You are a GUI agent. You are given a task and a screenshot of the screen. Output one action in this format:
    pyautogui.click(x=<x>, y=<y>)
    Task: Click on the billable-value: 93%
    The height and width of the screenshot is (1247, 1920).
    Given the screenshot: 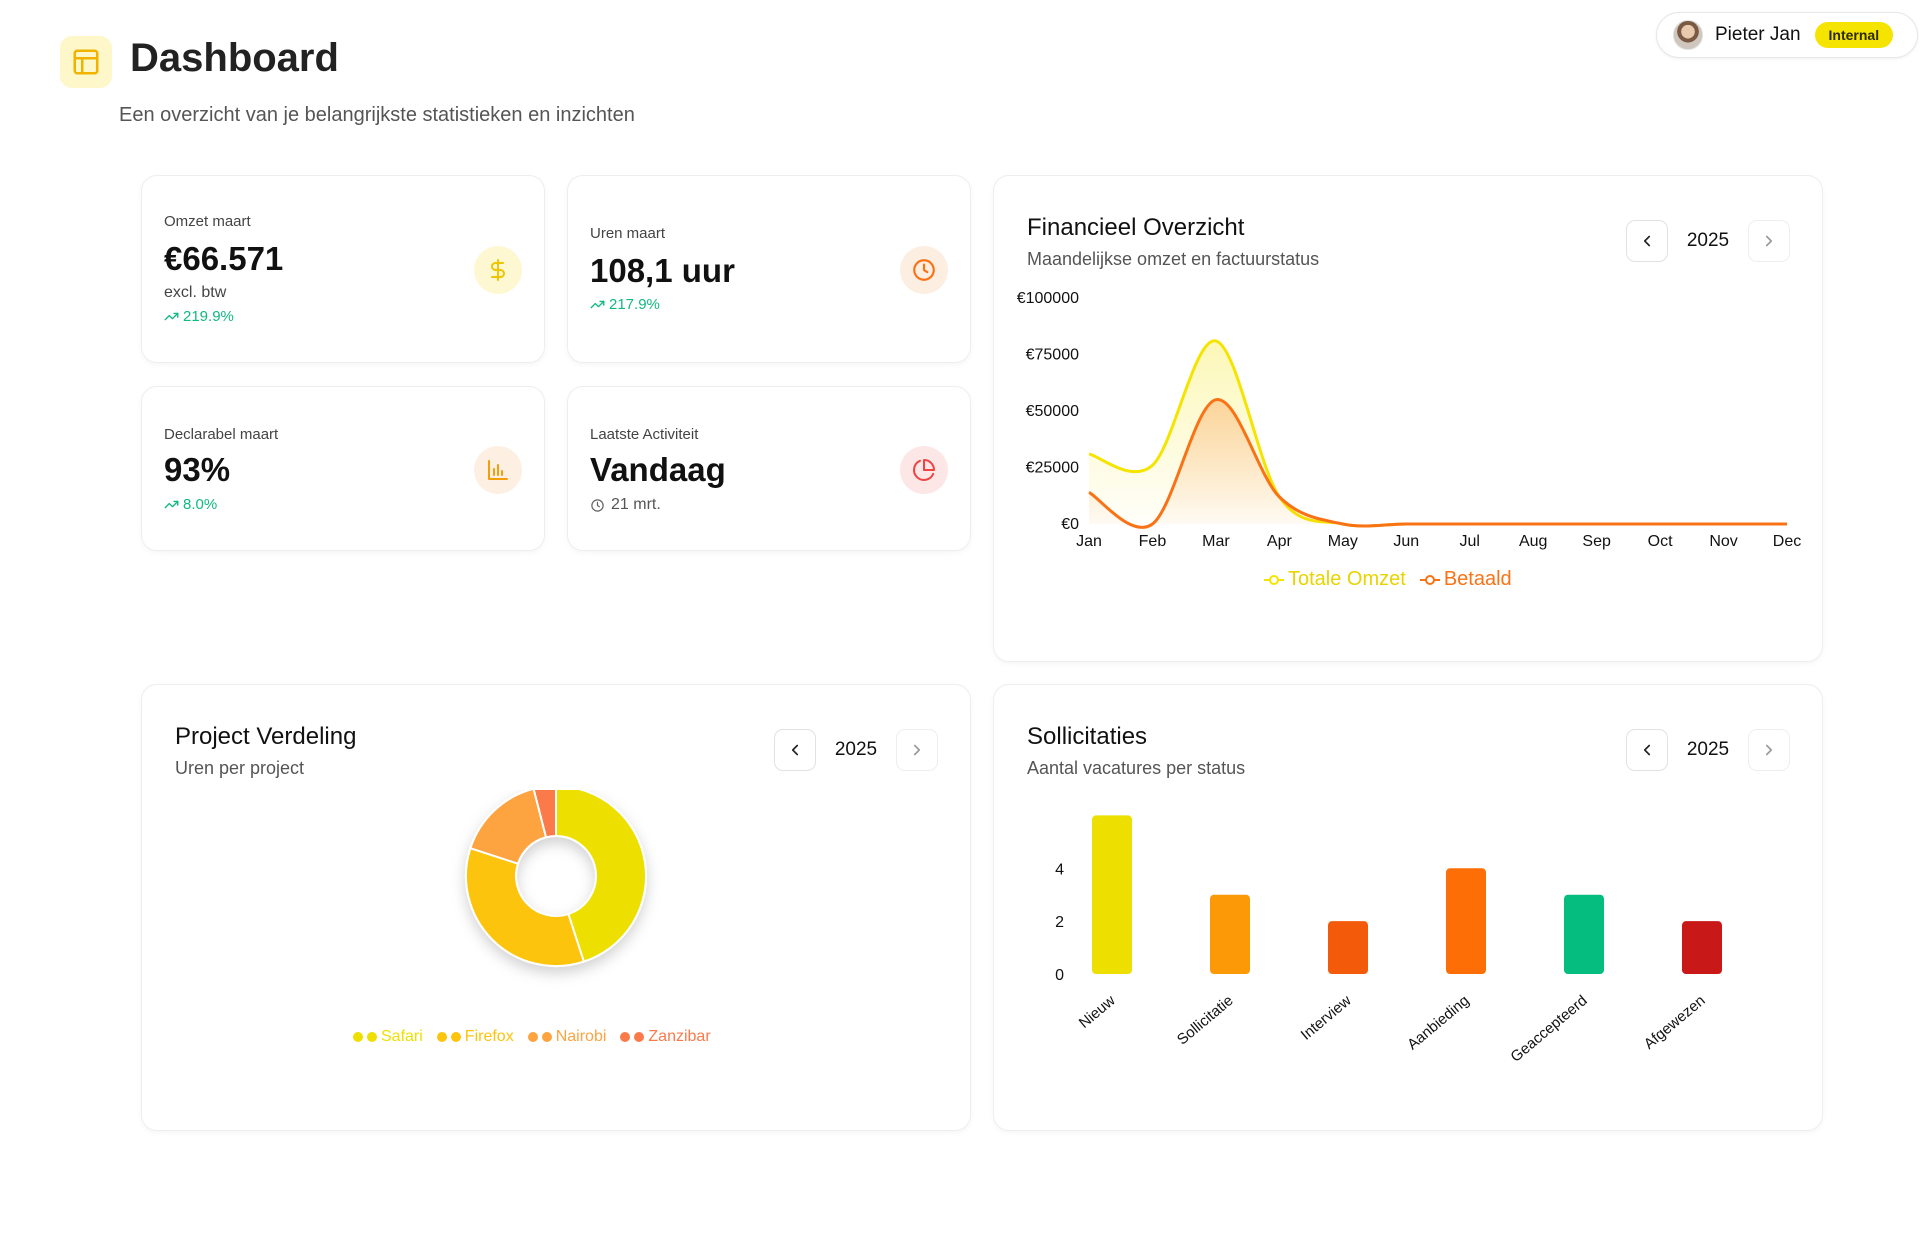 What is the action you would take?
    pyautogui.click(x=197, y=469)
    